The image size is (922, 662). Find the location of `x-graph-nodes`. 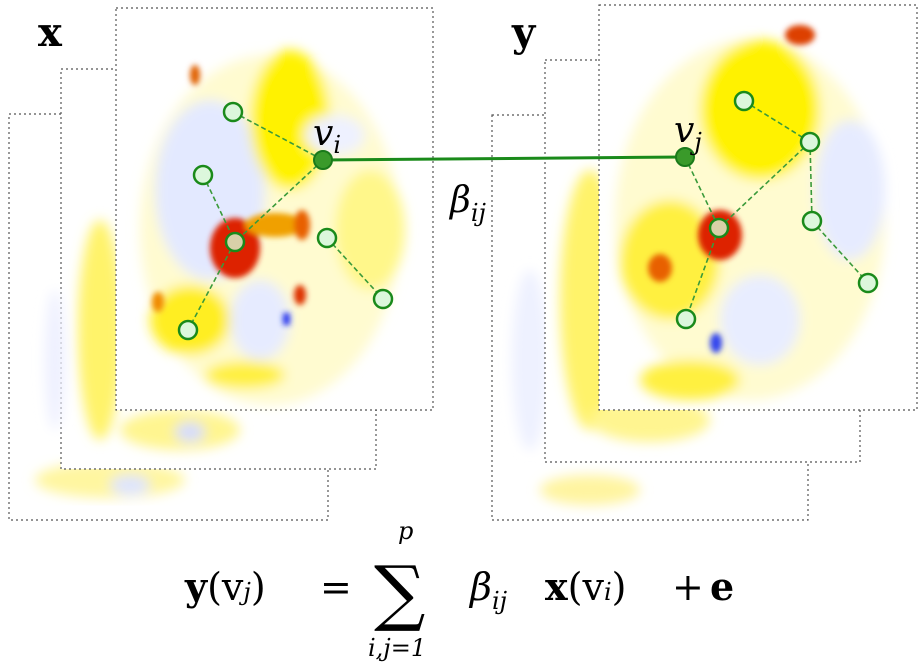

x-graph-nodes is located at coordinates (285, 221).